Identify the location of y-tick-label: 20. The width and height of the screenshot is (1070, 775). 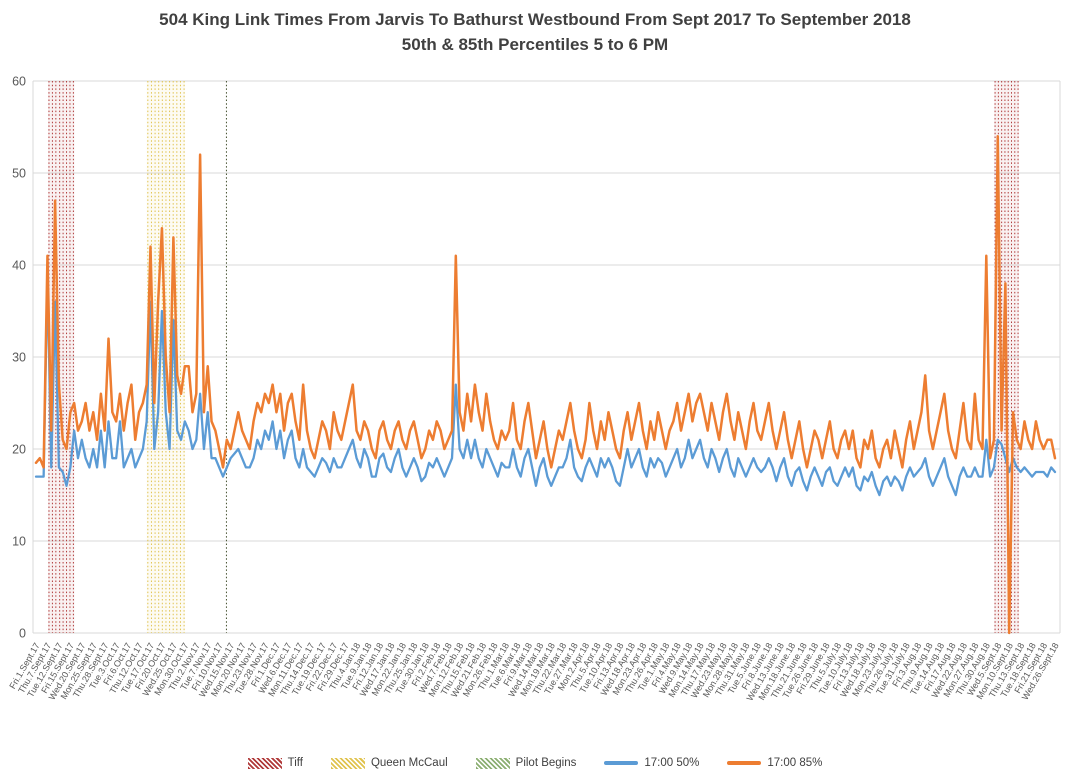
(19, 450).